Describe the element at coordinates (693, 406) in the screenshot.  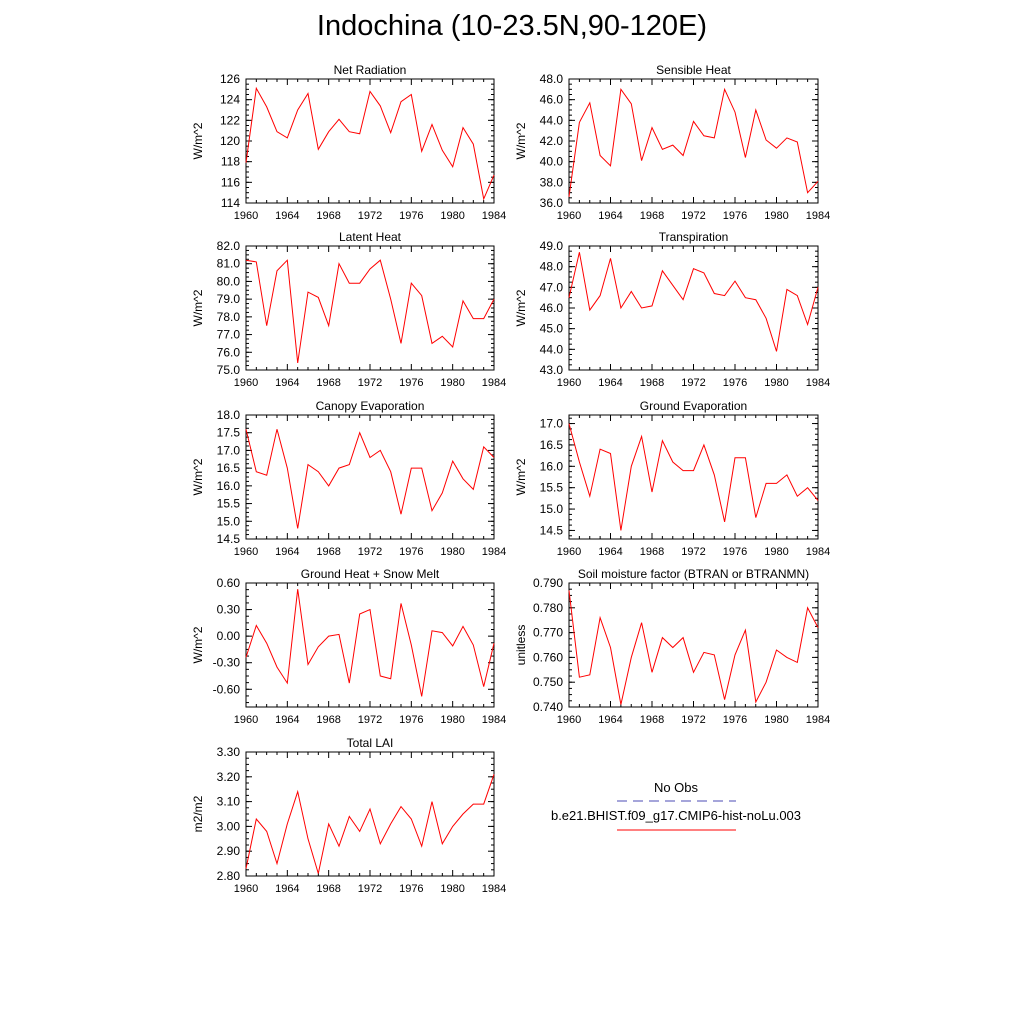
I see `panel-title: Ground Evaporation` at that location.